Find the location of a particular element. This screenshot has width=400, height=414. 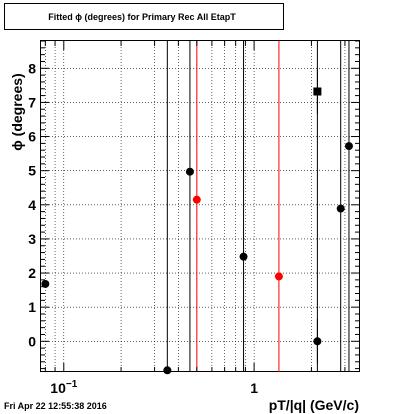

data-point-square is located at coordinates (317, 91).